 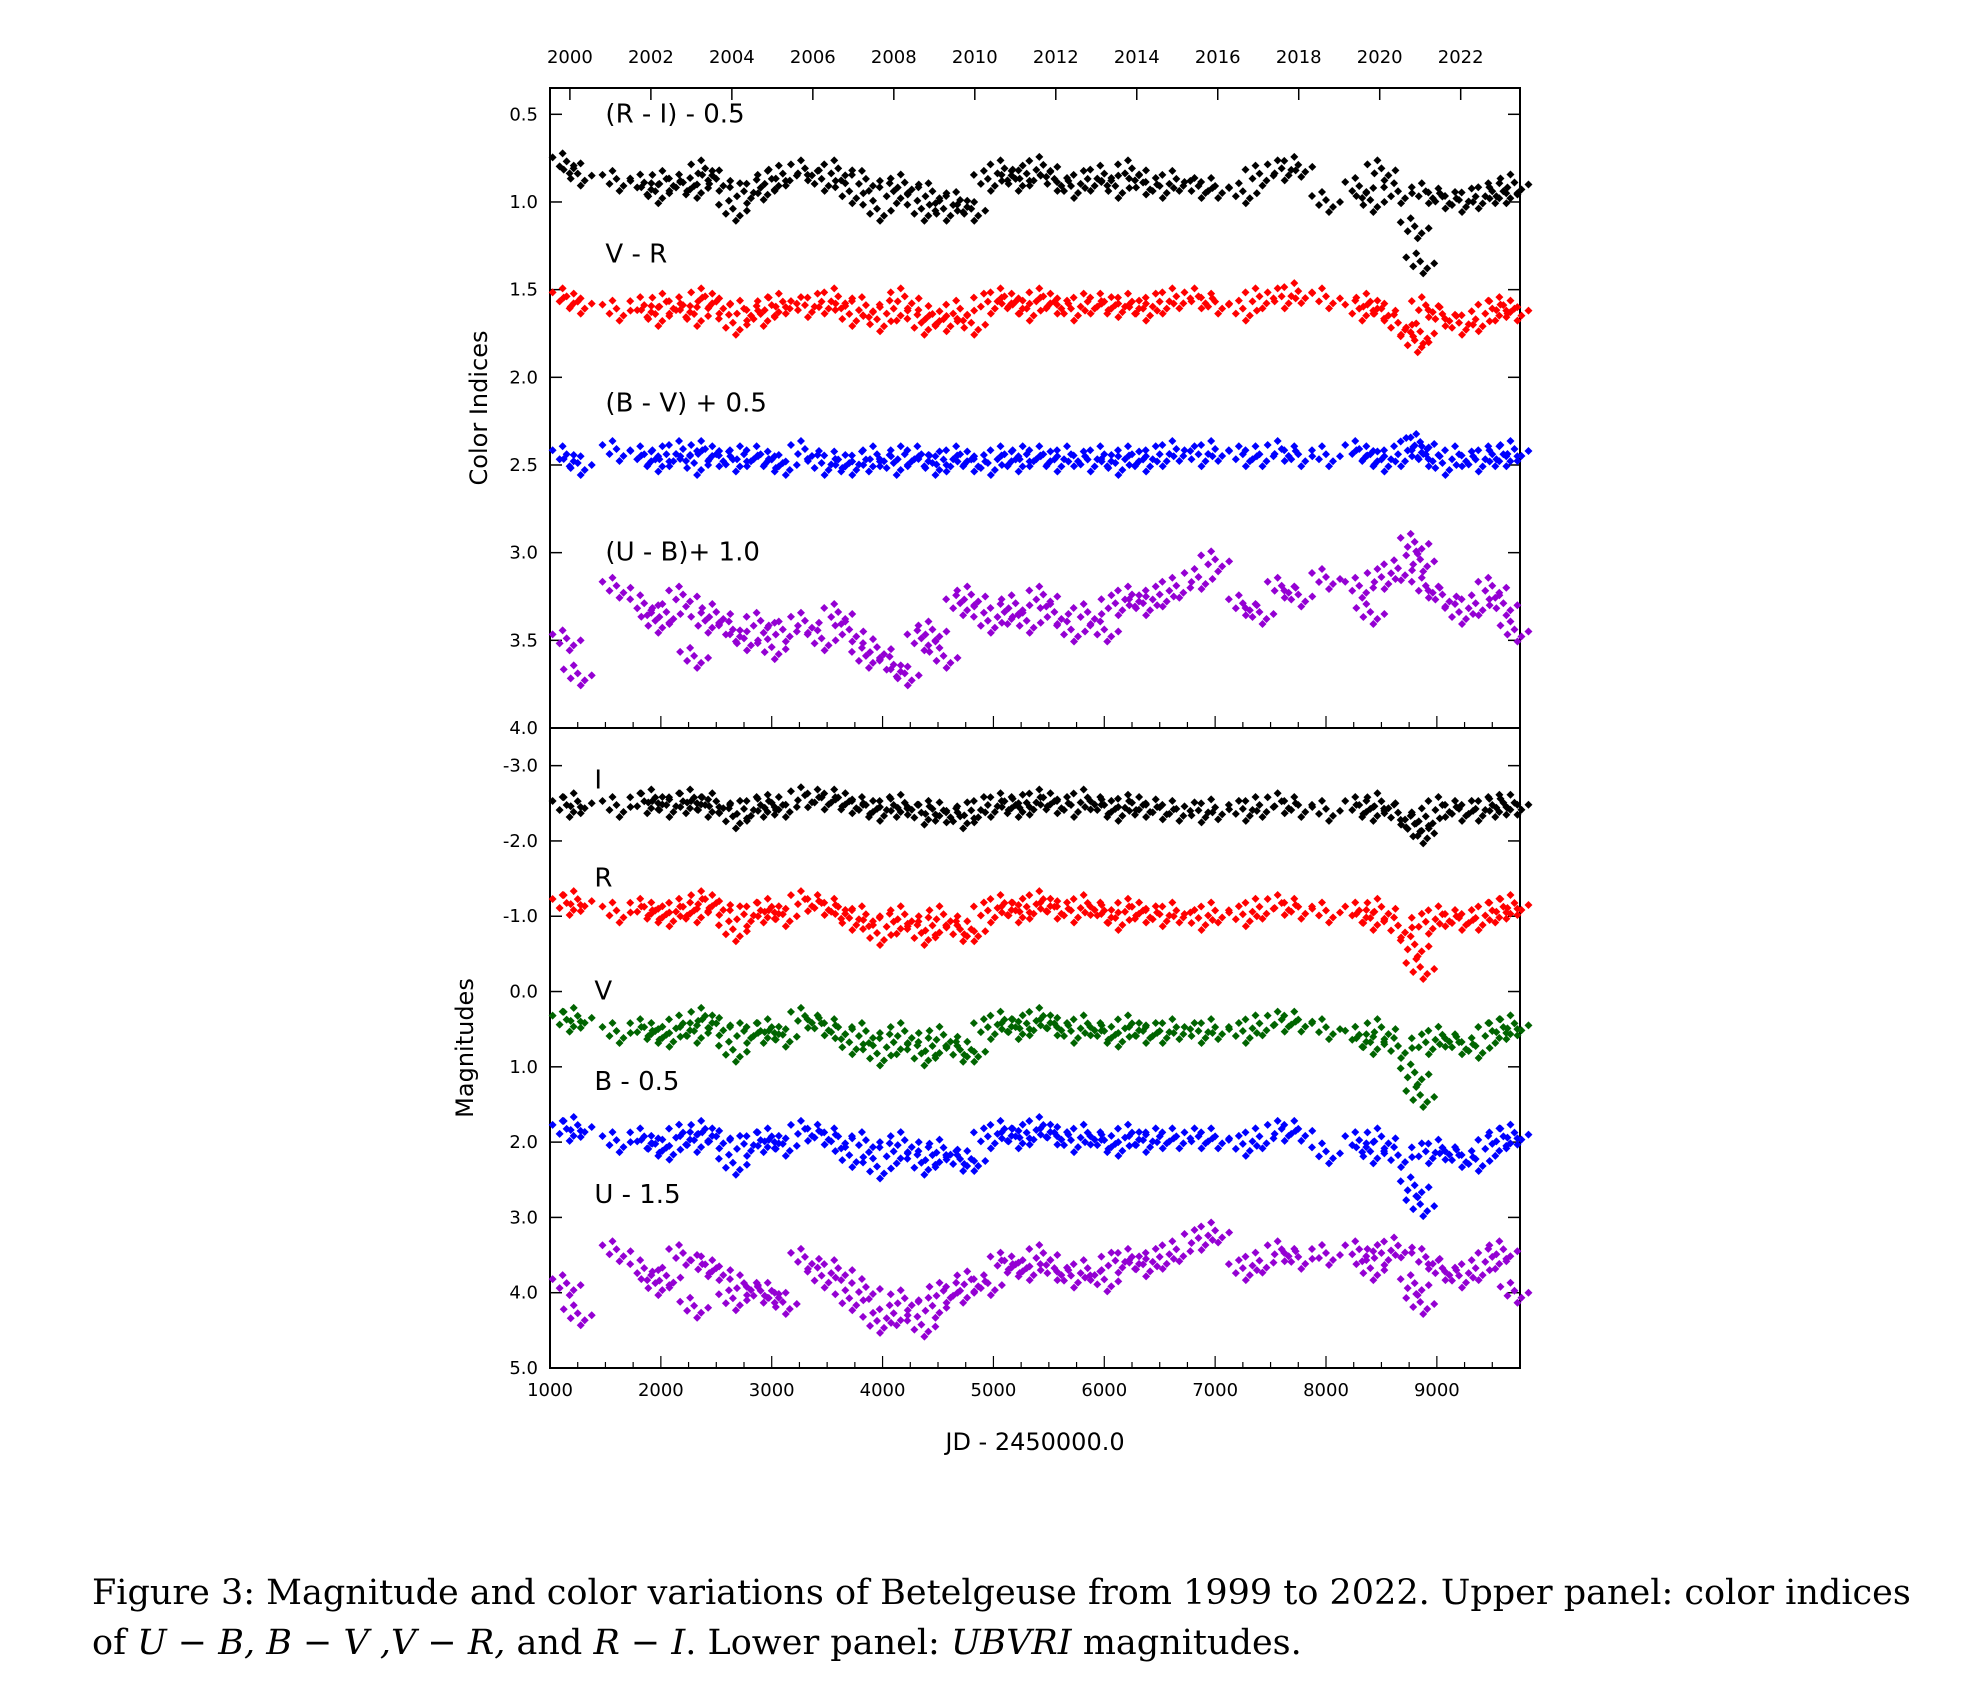 I want to click on lower-ytick-label: 1.0, so click(x=523, y=1067).